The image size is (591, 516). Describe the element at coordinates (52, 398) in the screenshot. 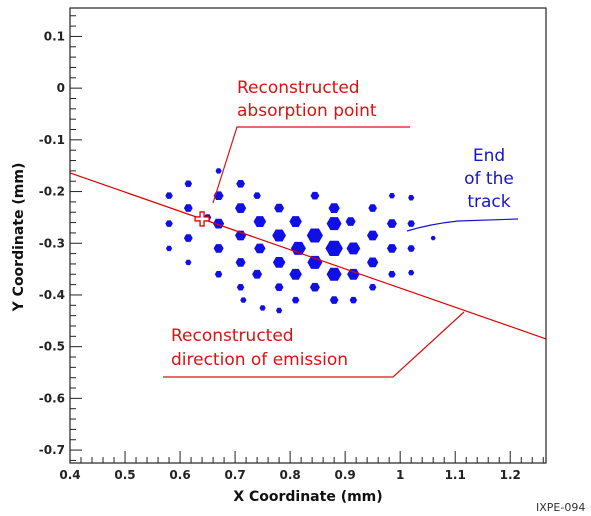

I see `y-tick-label: -0.6` at that location.